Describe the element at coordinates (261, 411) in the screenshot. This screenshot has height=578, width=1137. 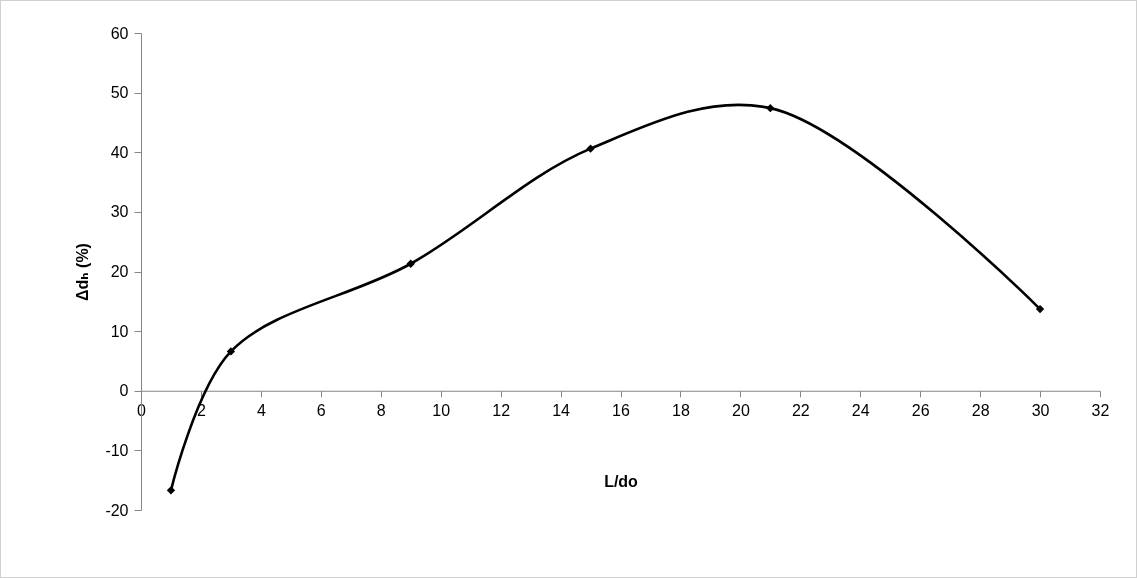
I see `x-tick-label: 4` at that location.